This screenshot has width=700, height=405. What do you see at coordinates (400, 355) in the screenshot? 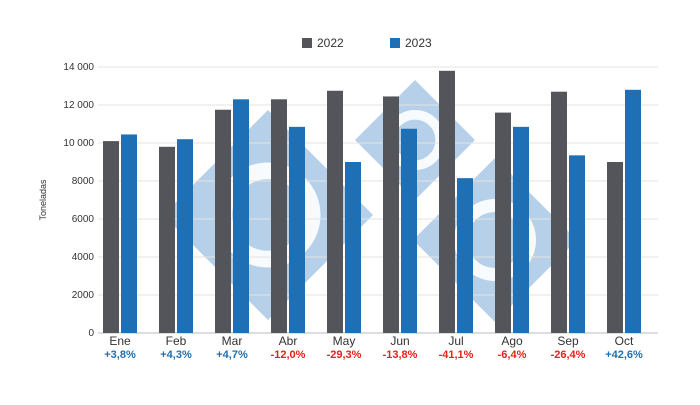
I see `change-label: -13,8%` at bounding box center [400, 355].